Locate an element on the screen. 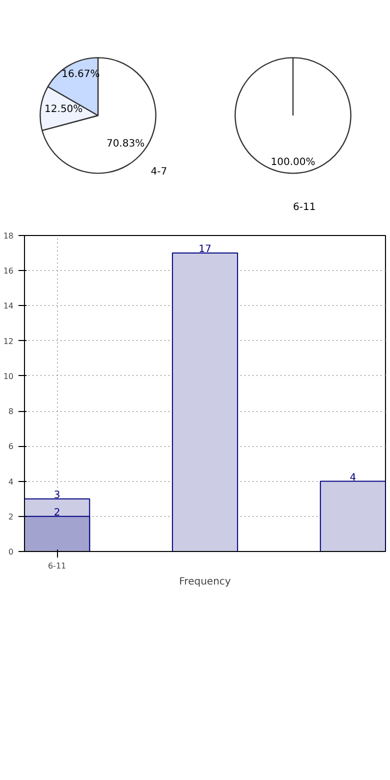  data-label: 3 is located at coordinates (57, 495).